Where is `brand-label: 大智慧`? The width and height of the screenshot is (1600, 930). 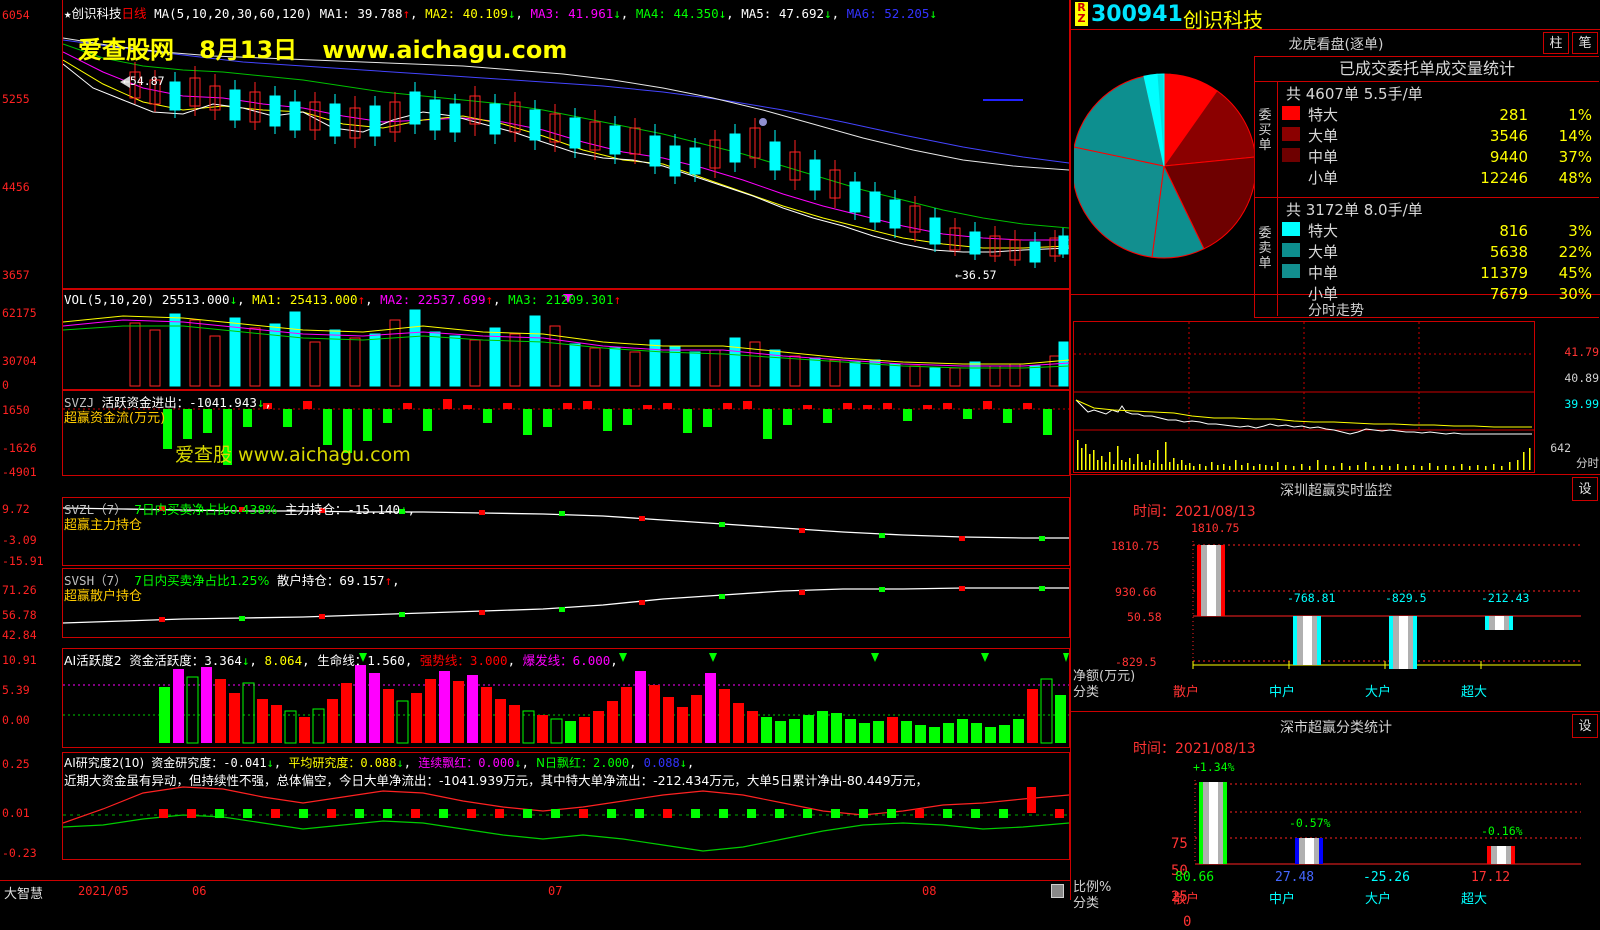 brand-label: 大智慧 is located at coordinates (24, 894).